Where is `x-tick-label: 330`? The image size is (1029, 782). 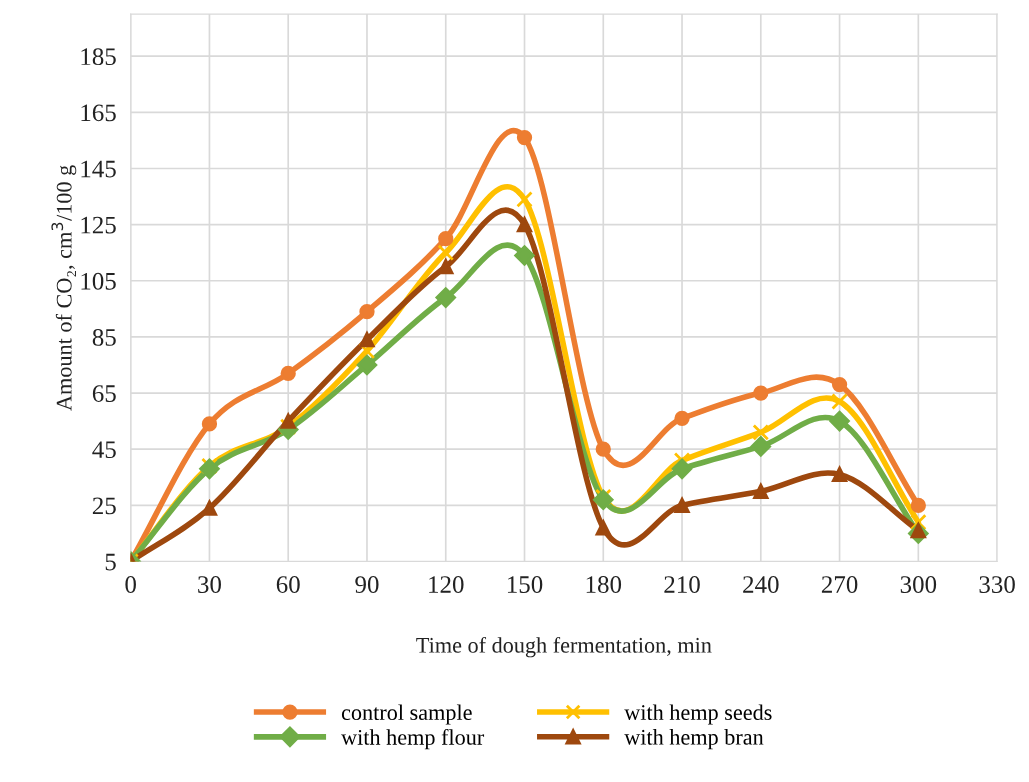
x-tick-label: 330 is located at coordinates (997, 584).